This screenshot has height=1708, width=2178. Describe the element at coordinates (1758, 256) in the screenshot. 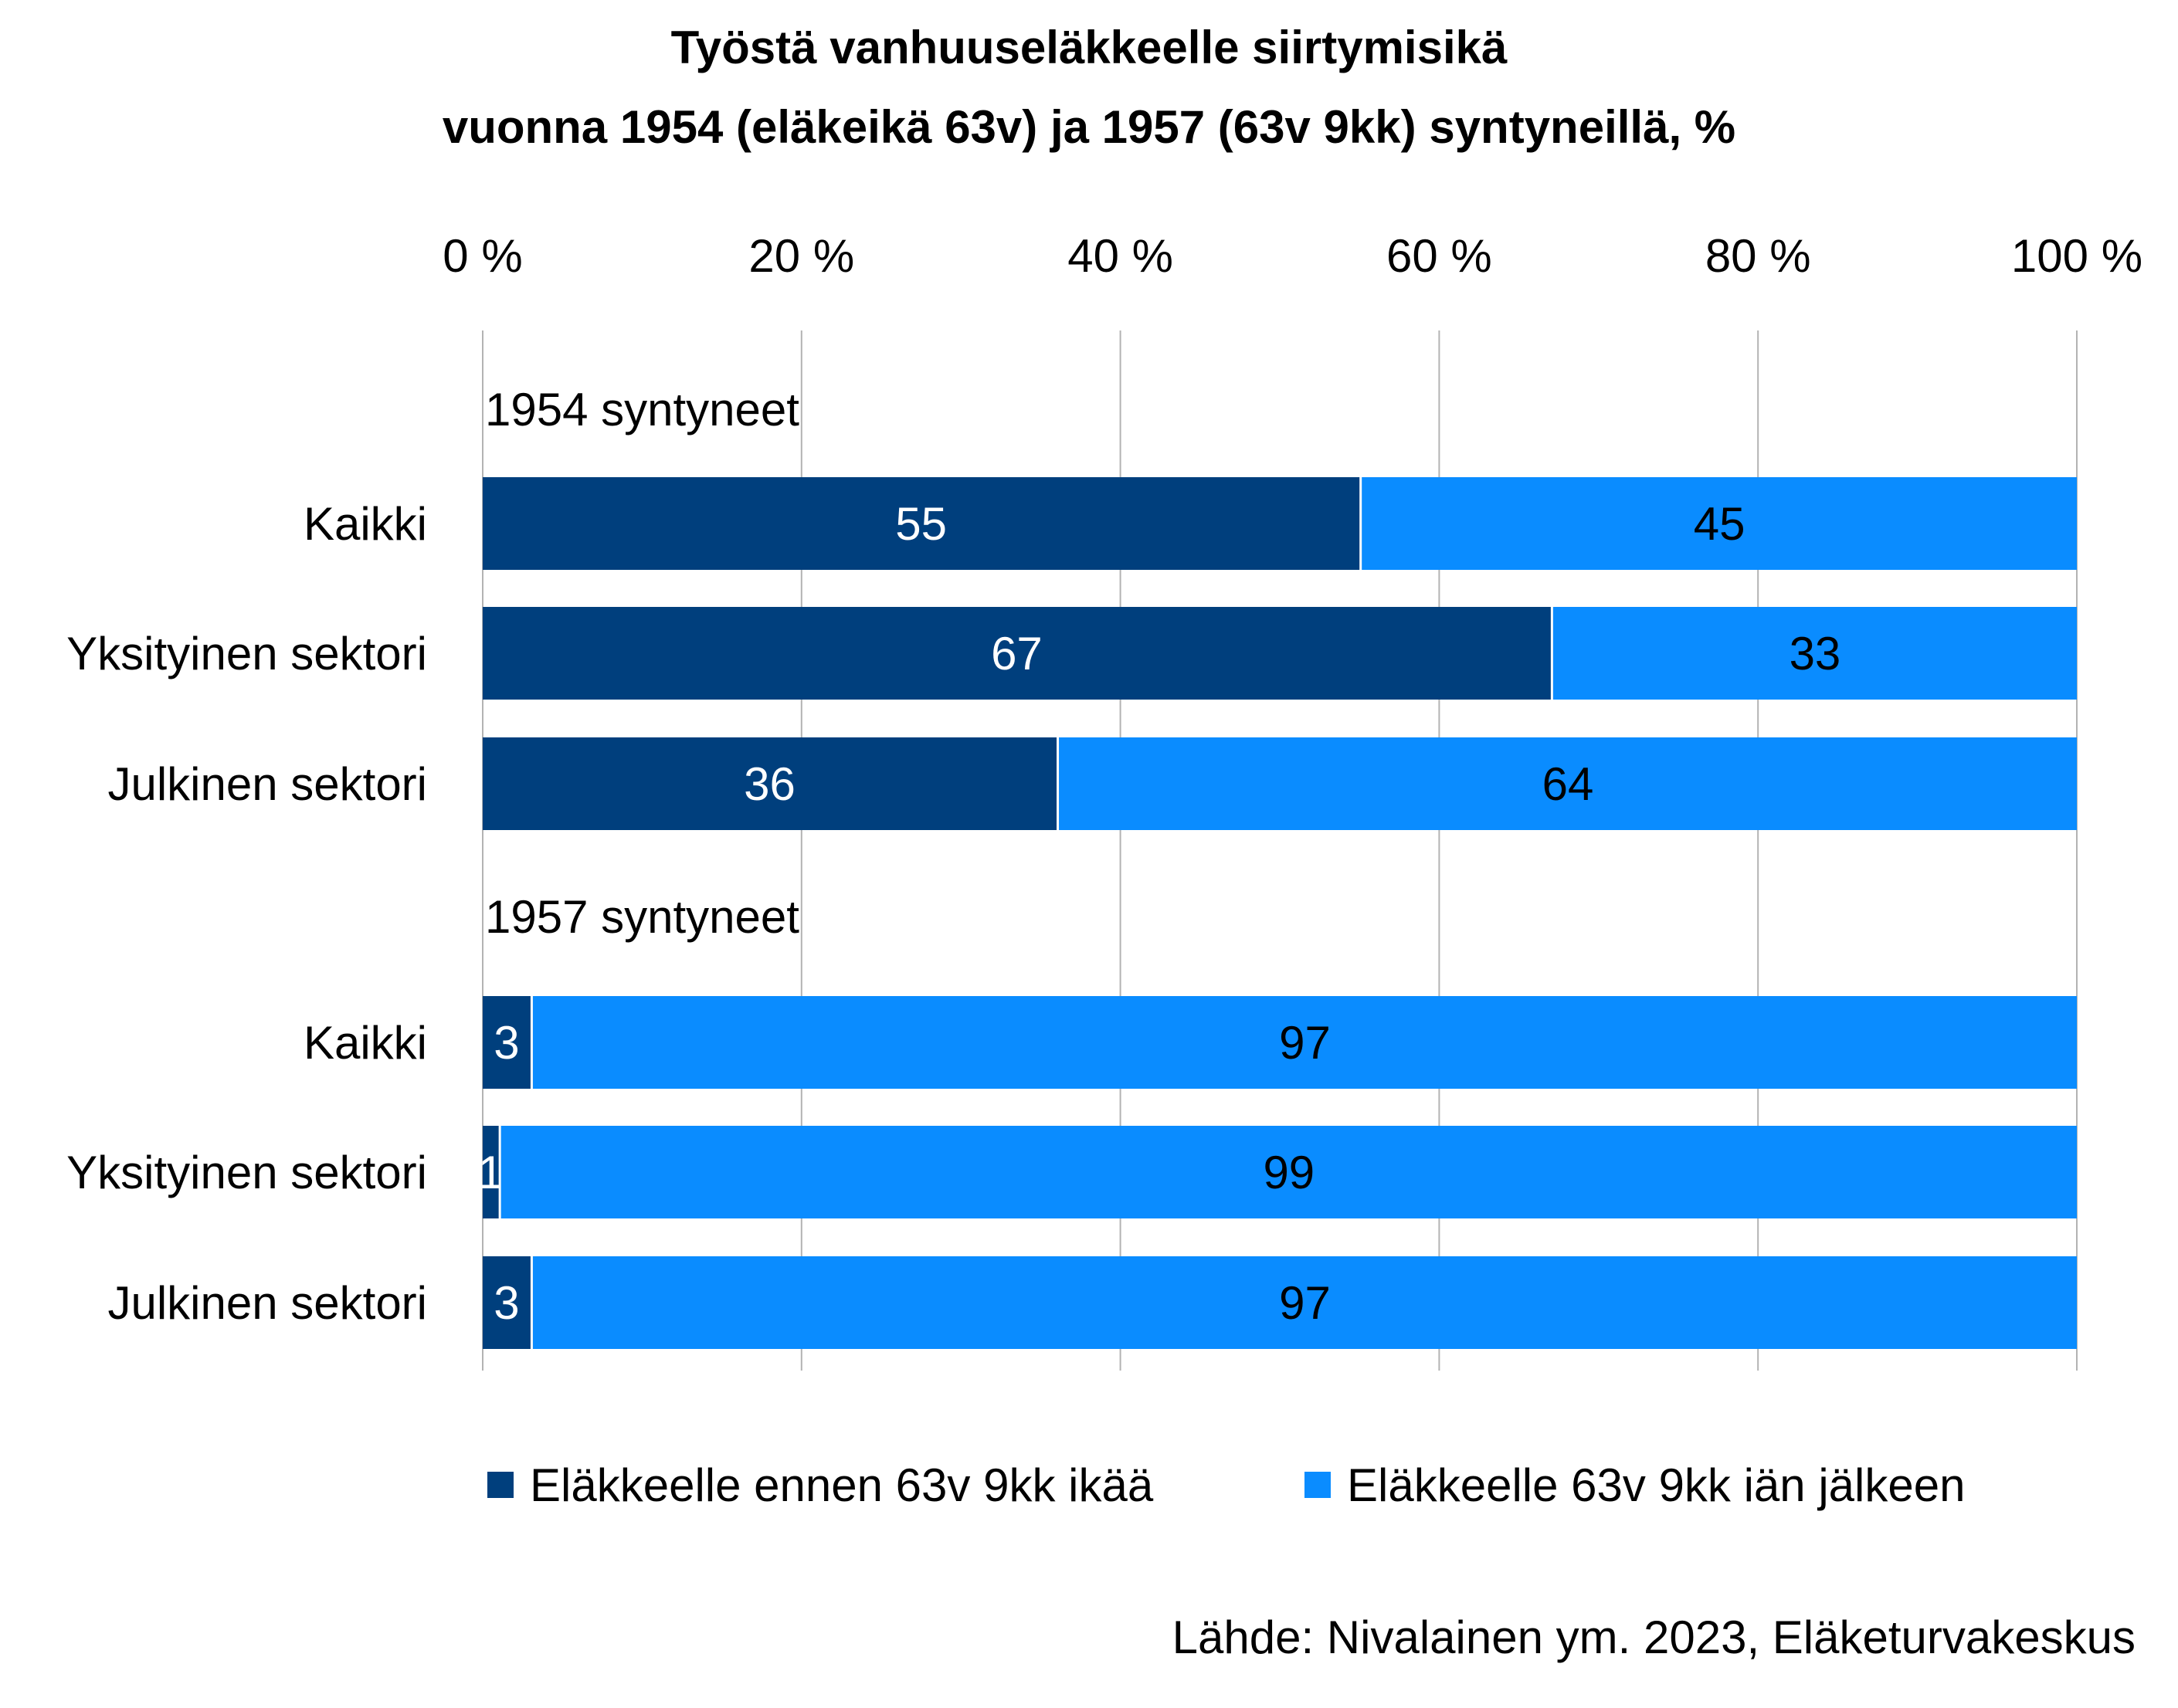

I see `x-tick-label: 80 %` at that location.